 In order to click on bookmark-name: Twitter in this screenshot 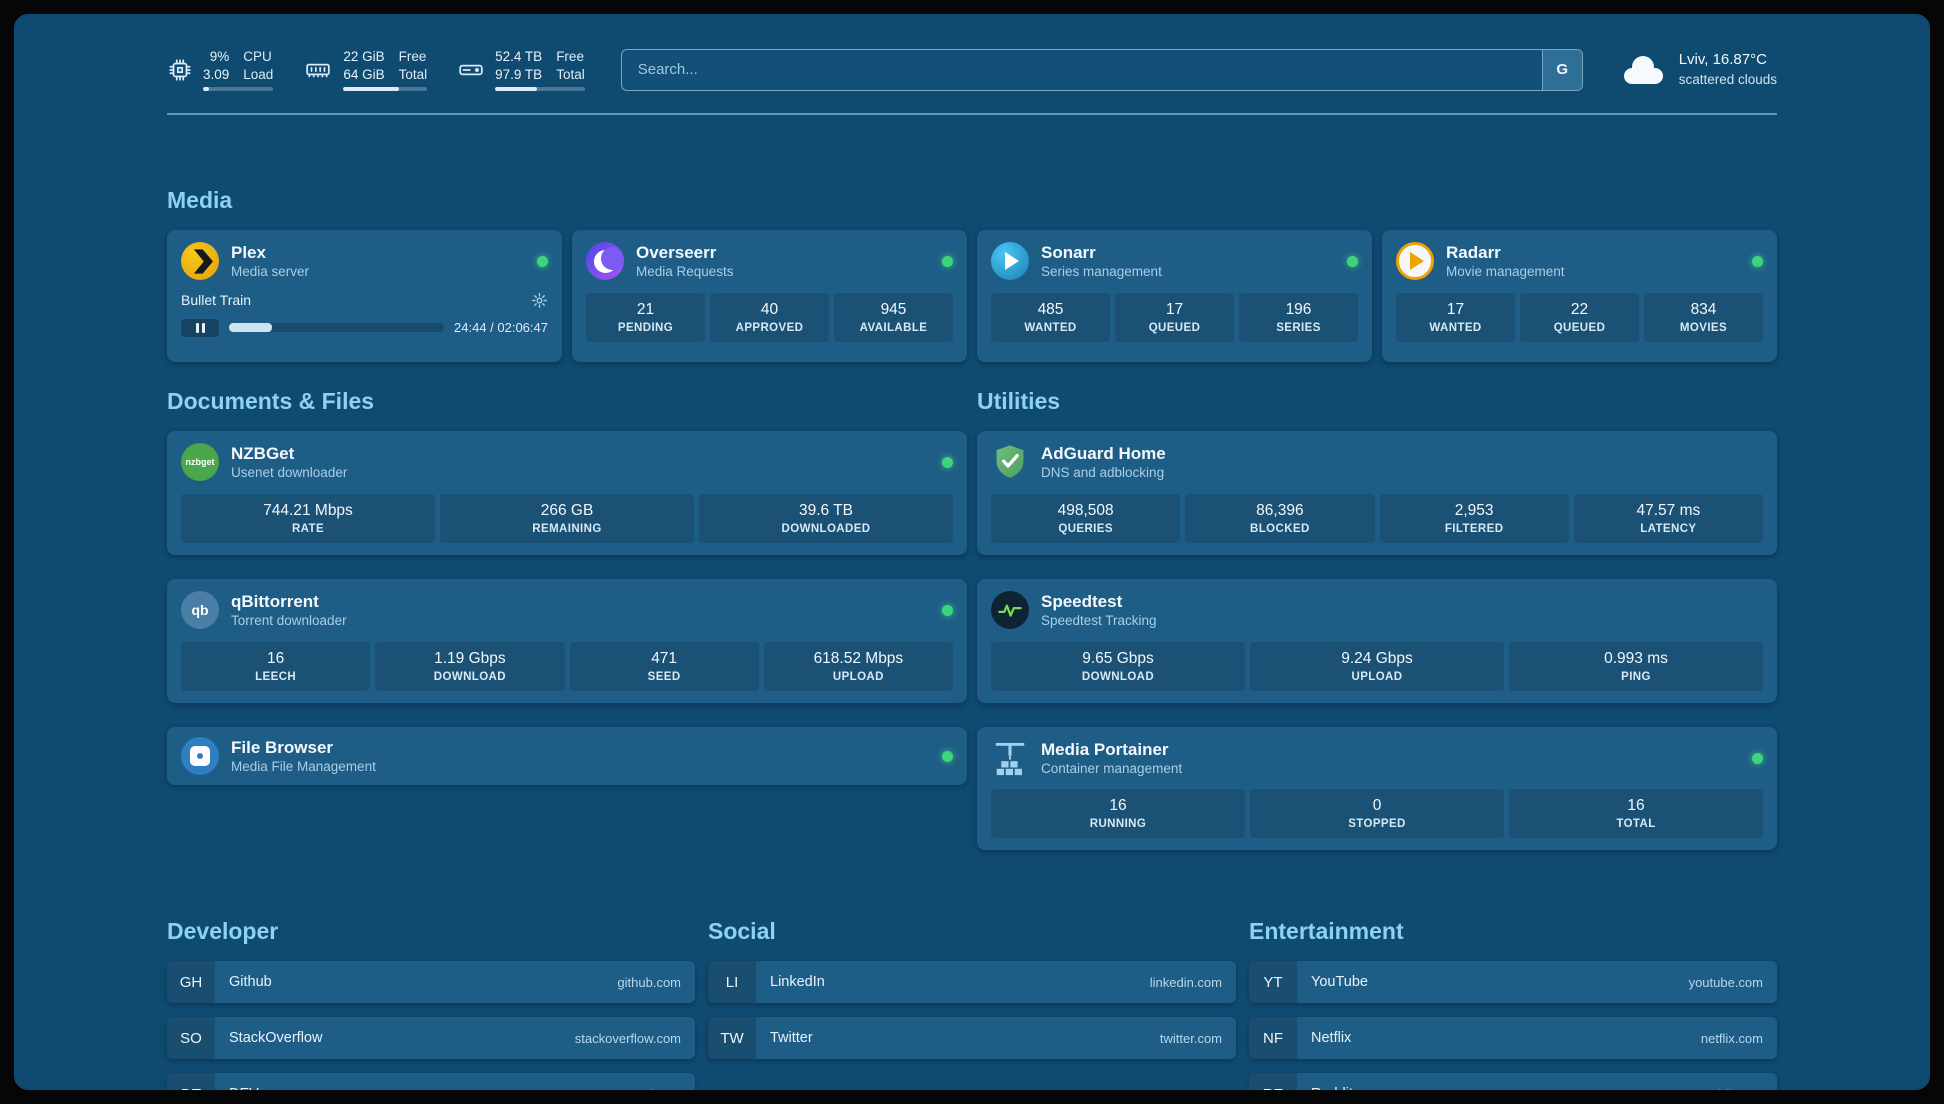, I will do `click(791, 1038)`.